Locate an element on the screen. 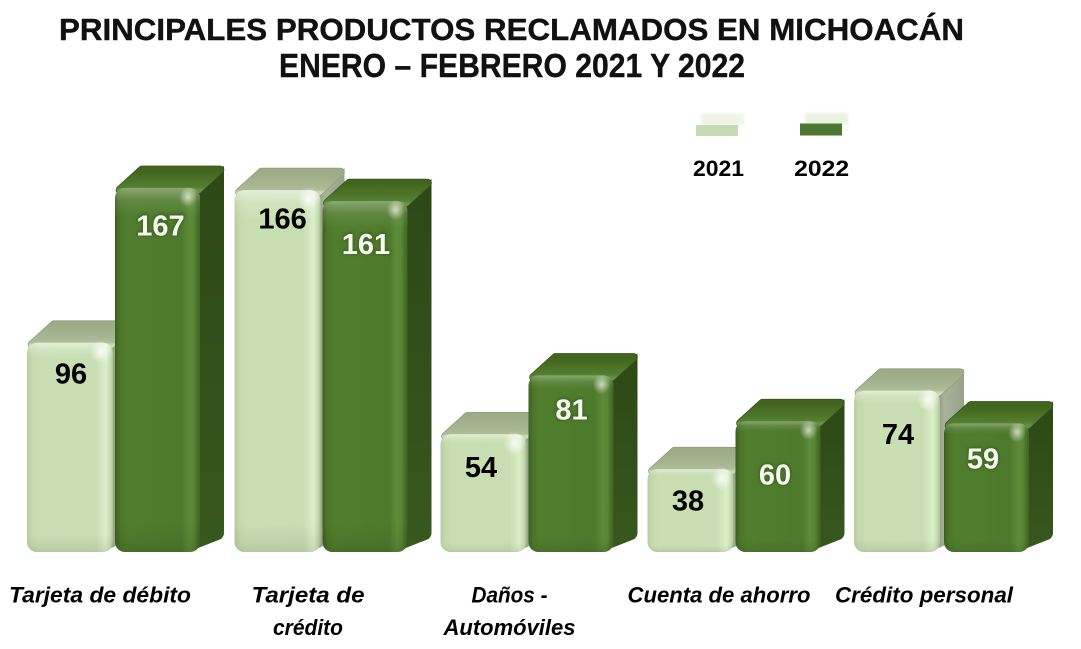 The height and width of the screenshot is (649, 1081). svg-text: 38 is located at coordinates (688, 502).